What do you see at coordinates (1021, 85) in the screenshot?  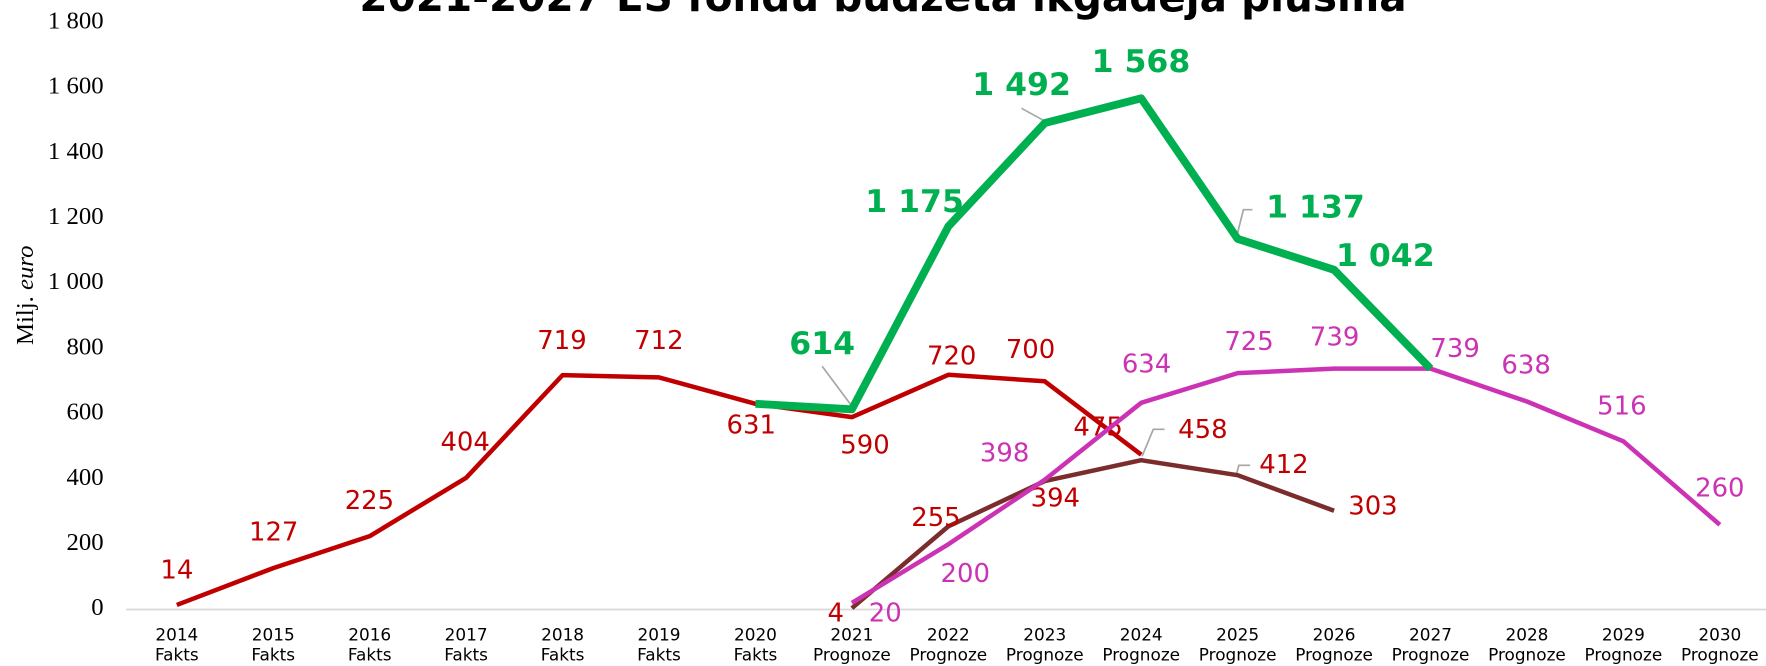 I see `data-label: 1 492` at bounding box center [1021, 85].